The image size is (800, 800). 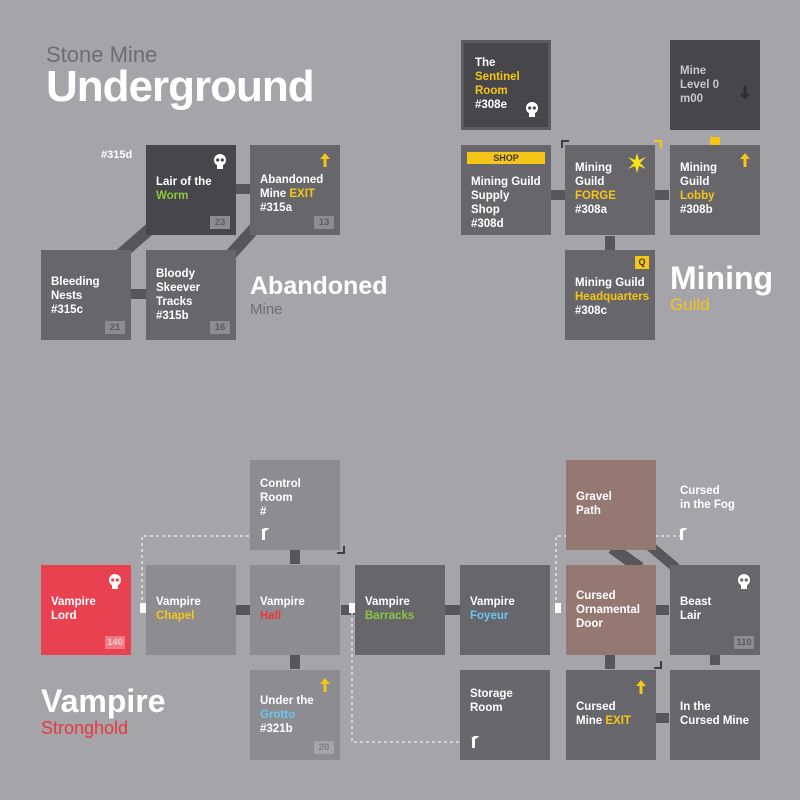 I want to click on room-id: #308b, so click(x=696, y=210).